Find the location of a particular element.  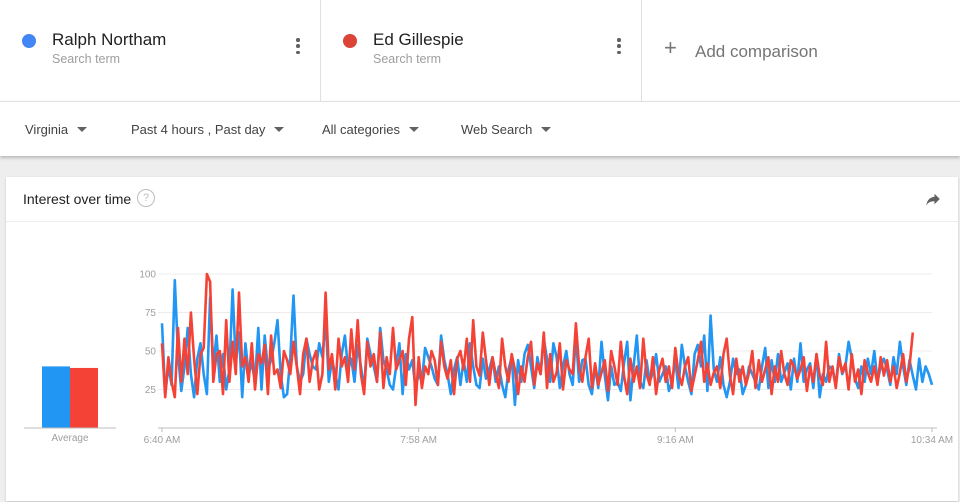

plus-icon: + is located at coordinates (670, 47).